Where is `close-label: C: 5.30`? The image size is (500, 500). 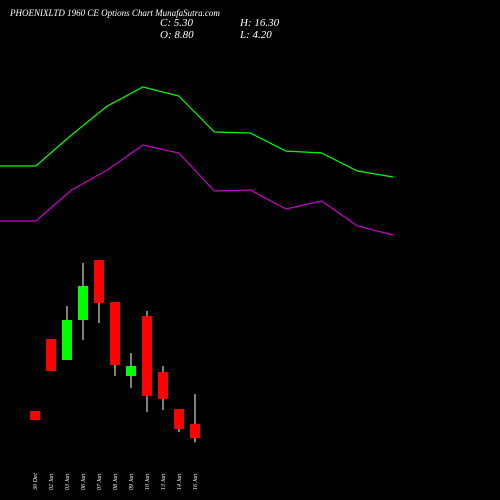 close-label: C: 5.30 is located at coordinates (177, 23).